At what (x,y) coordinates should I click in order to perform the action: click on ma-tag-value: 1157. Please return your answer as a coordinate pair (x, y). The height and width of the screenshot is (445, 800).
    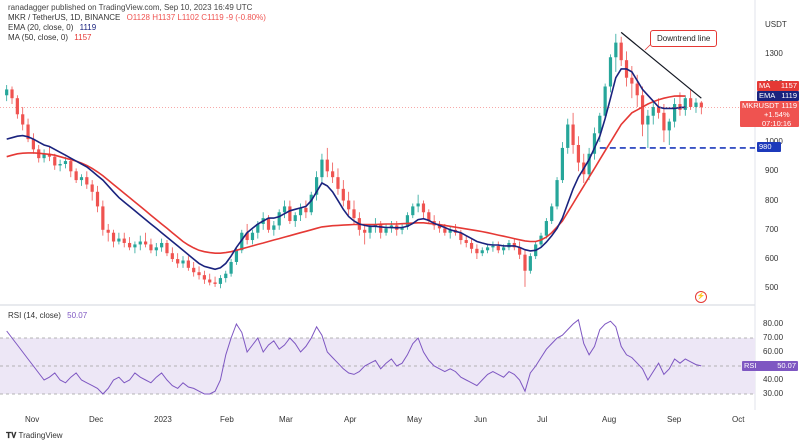
    Looking at the image, I should click on (788, 85).